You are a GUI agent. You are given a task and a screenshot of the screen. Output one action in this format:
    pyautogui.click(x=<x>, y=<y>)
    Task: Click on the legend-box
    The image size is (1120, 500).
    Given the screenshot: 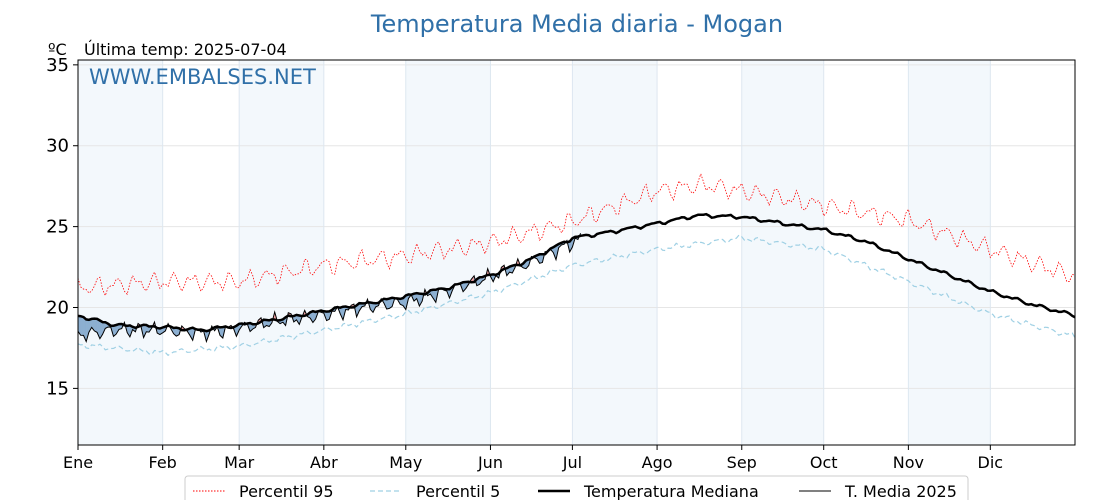 What is the action you would take?
    pyautogui.click(x=576, y=487)
    